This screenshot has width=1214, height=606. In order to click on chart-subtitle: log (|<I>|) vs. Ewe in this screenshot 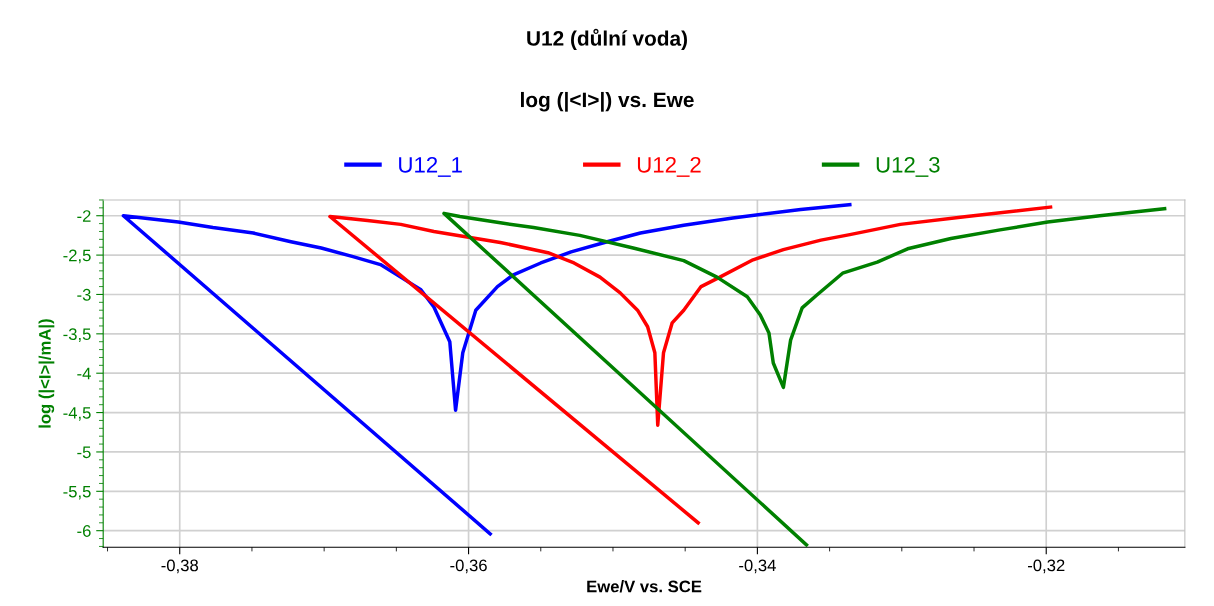, I will do `click(607, 101)`.